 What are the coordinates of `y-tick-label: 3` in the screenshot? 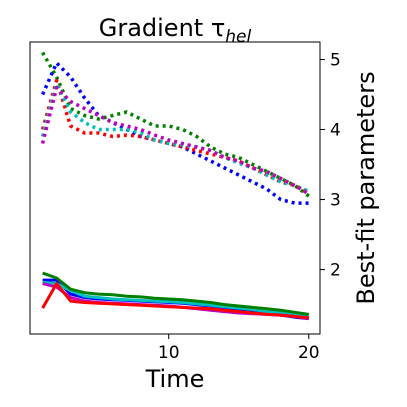 It's located at (335, 201).